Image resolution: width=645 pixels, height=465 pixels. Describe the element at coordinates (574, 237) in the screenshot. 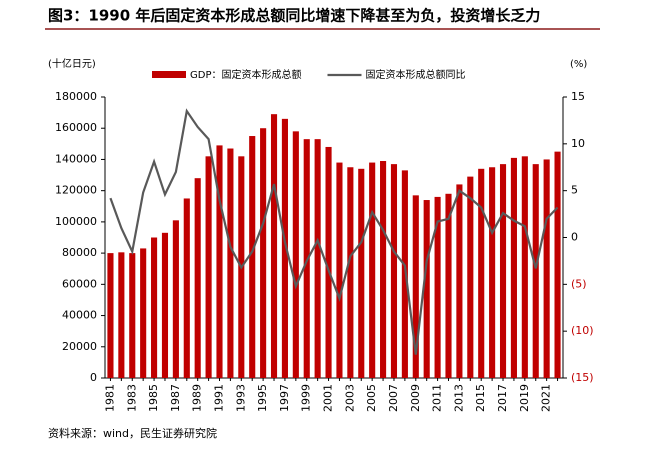

I see `y2-tick-label: 0` at that location.